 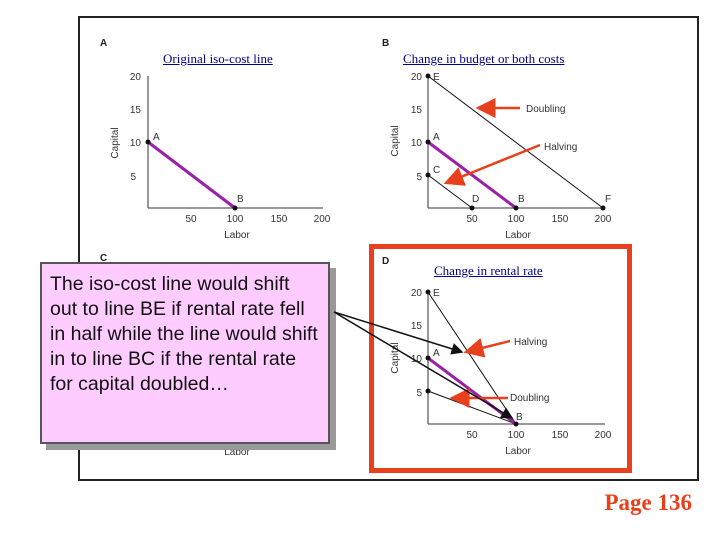 I want to click on panel-b-line-ef, so click(x=515, y=142).